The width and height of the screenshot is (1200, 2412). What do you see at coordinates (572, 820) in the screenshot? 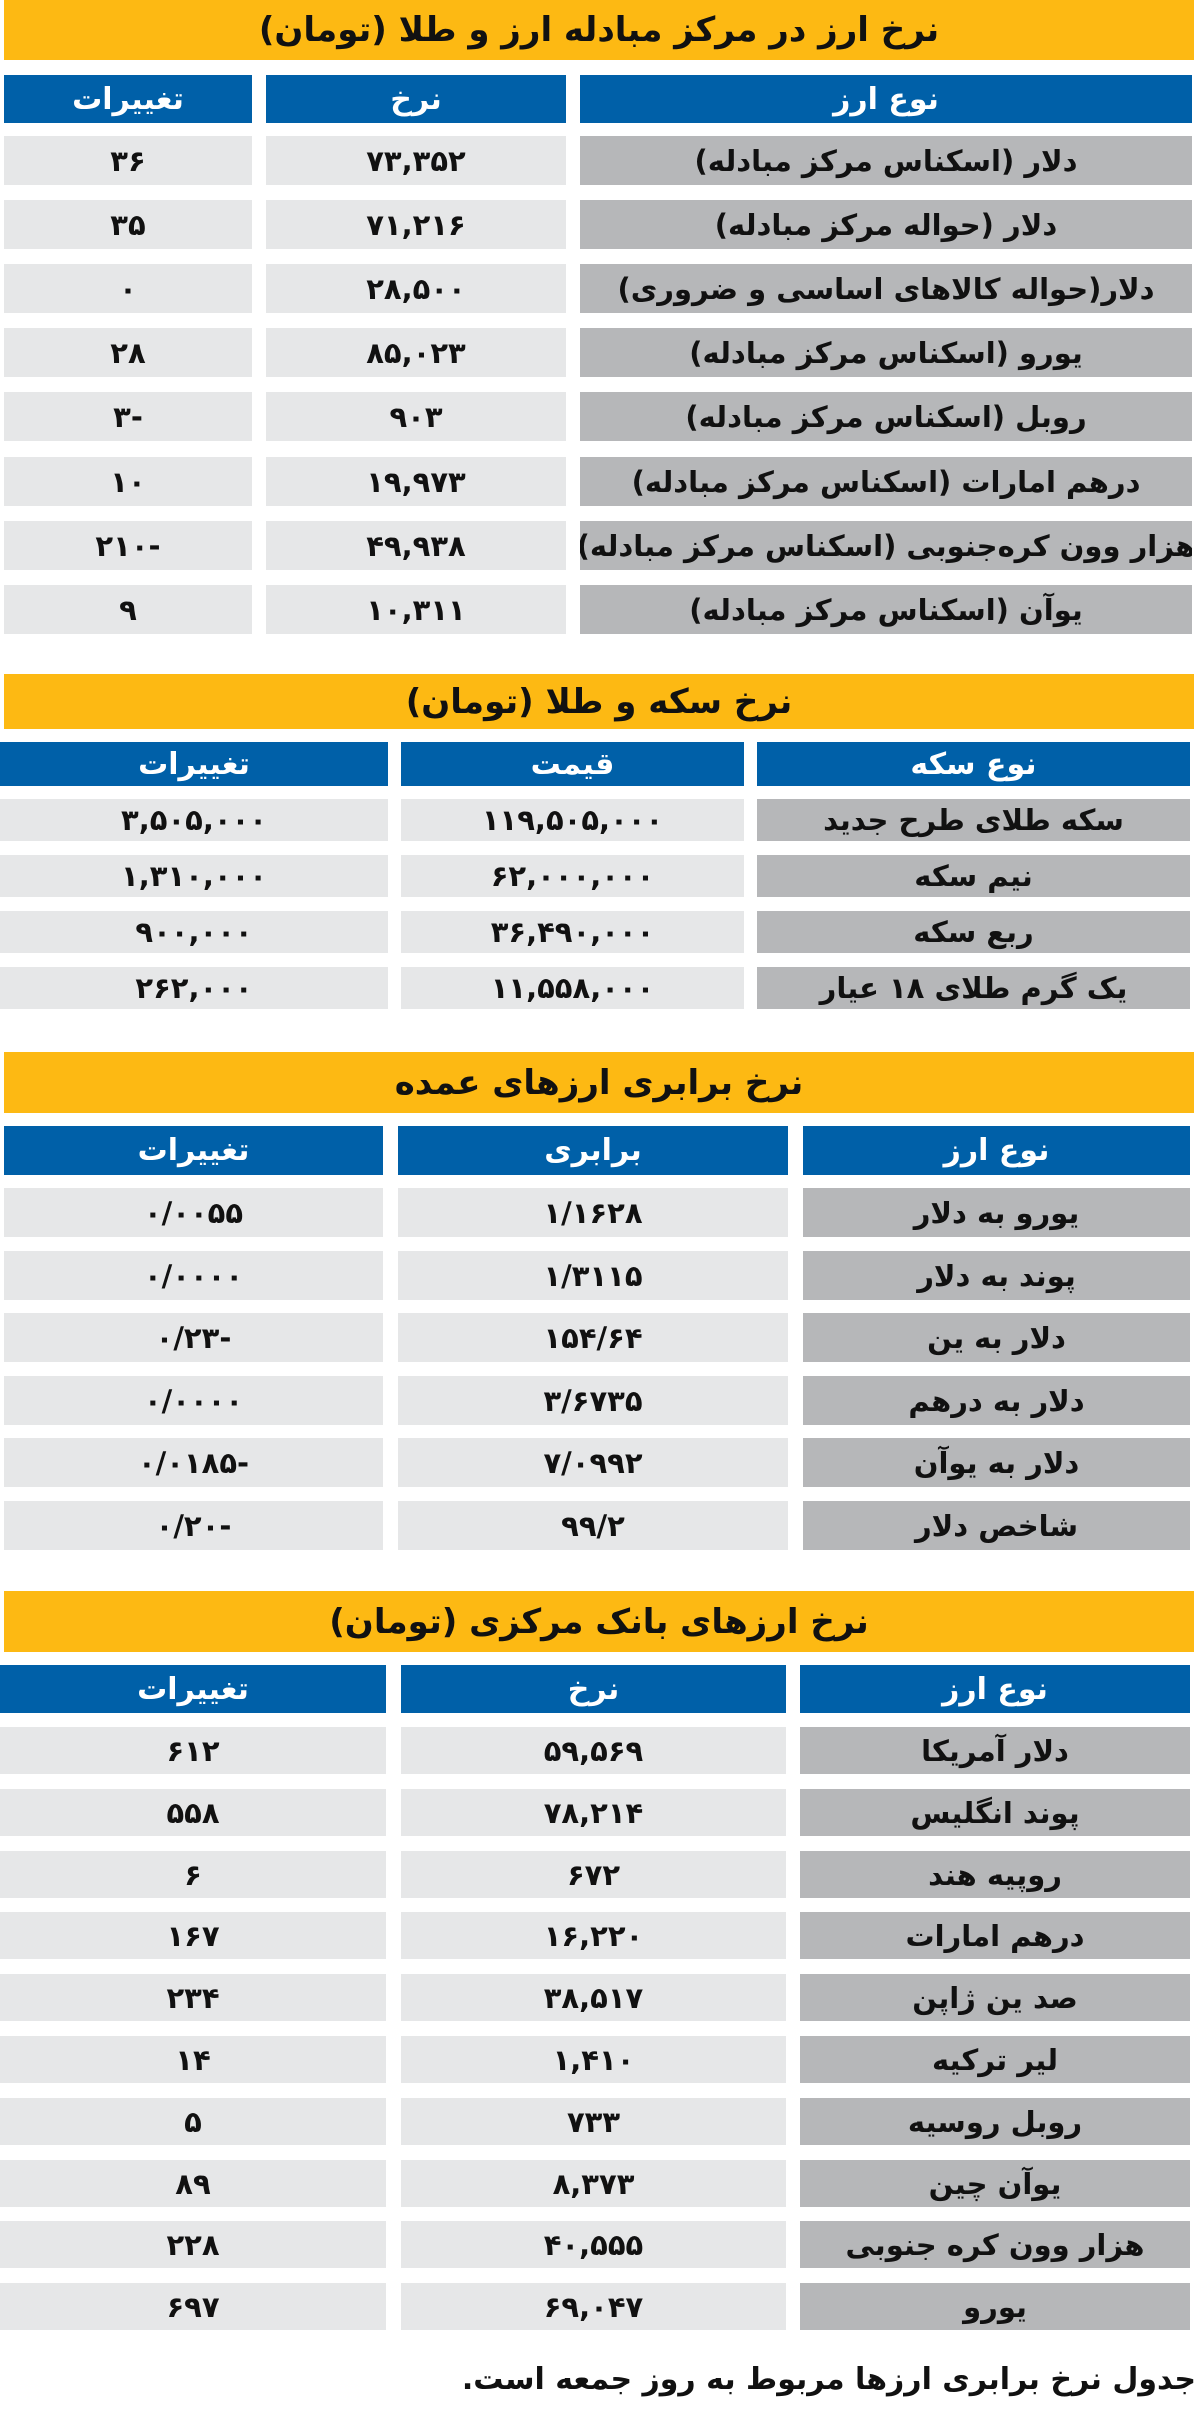
I see `table-row-rate-cell: ۱۱۹,۵۰۵,۰۰۰` at bounding box center [572, 820].